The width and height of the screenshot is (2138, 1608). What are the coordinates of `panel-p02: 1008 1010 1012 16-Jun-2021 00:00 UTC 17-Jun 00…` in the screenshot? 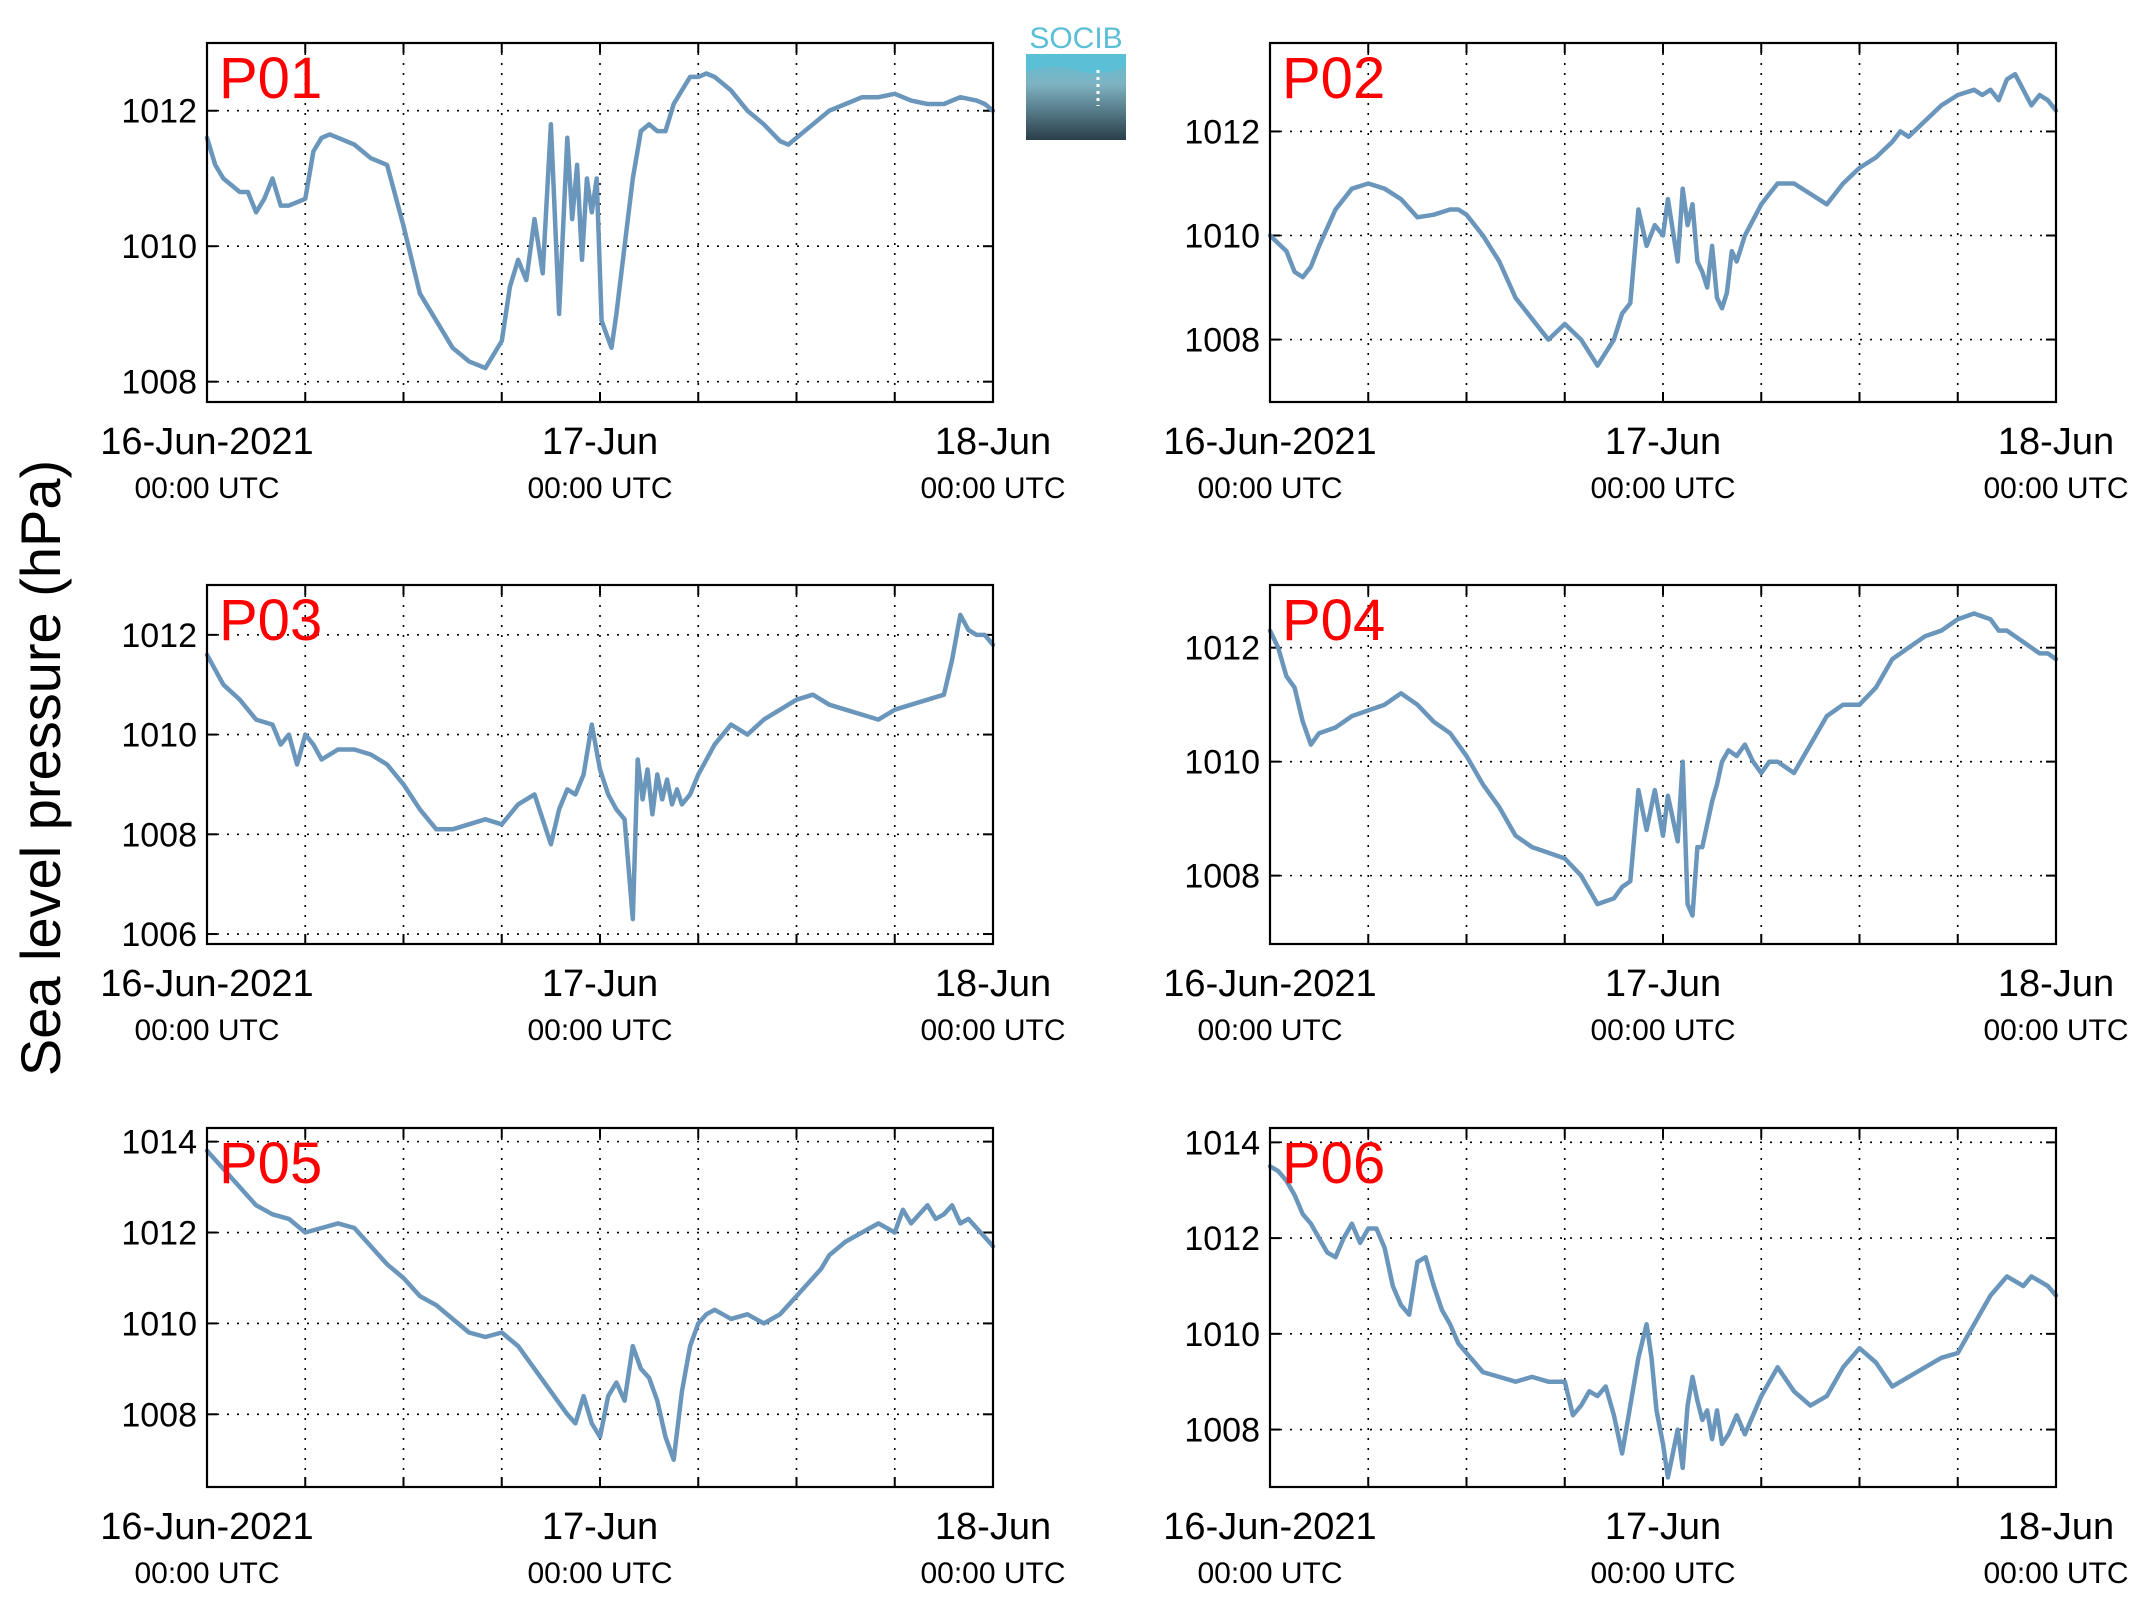 It's located at (1646, 273).